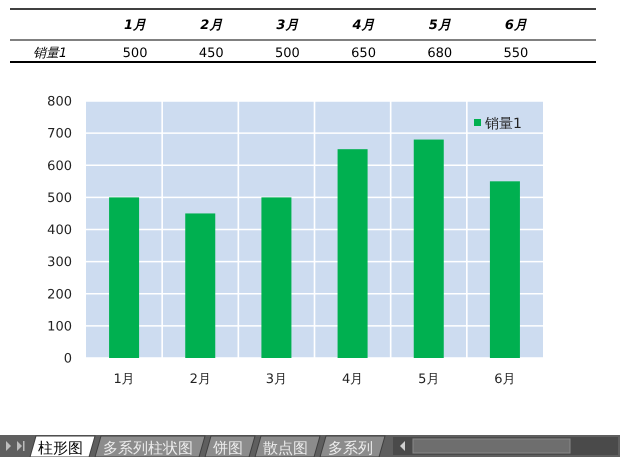 Image resolution: width=620 pixels, height=457 pixels. I want to click on x-tick-label: 6月, so click(505, 379).